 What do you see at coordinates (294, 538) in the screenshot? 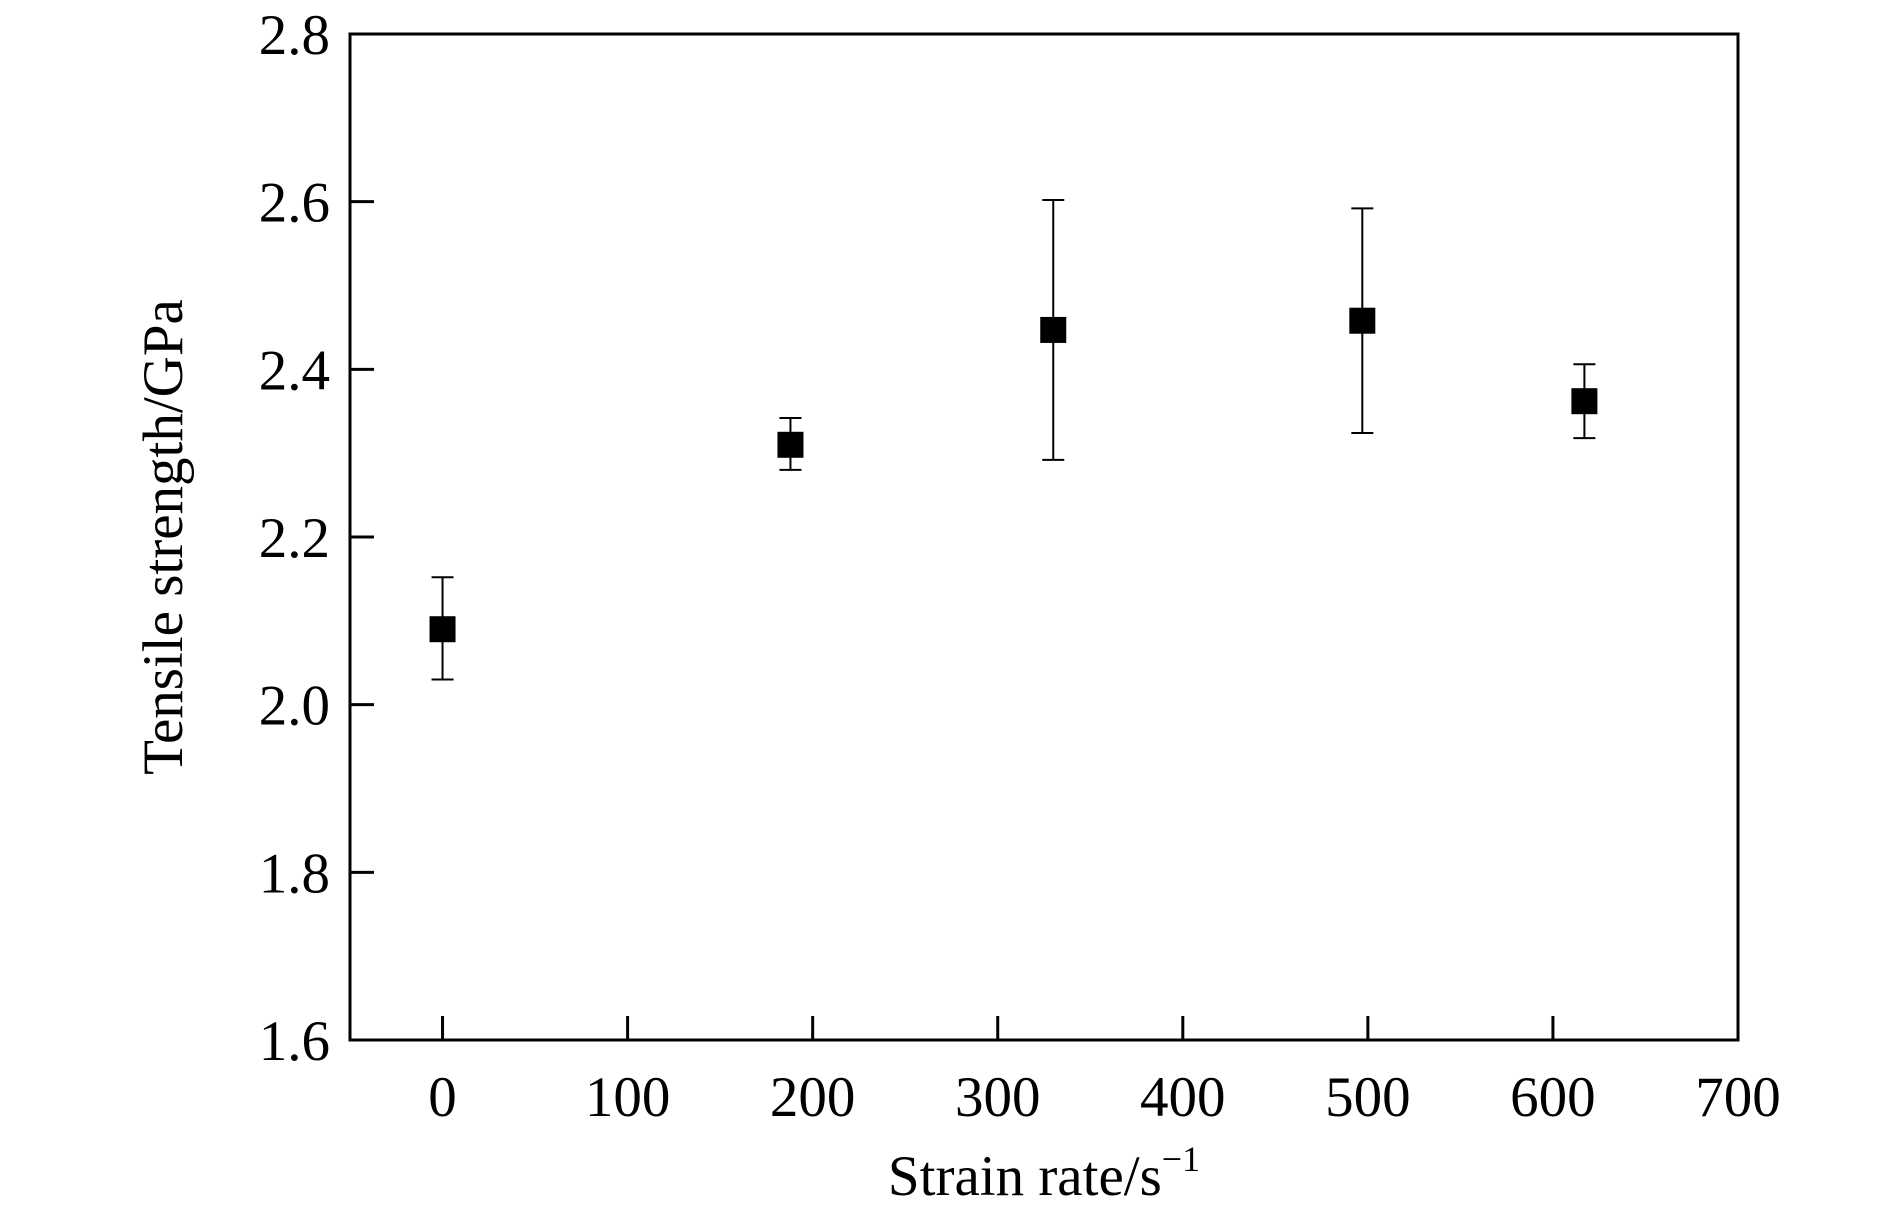
I see `y-tick-label: 2.2` at bounding box center [294, 538].